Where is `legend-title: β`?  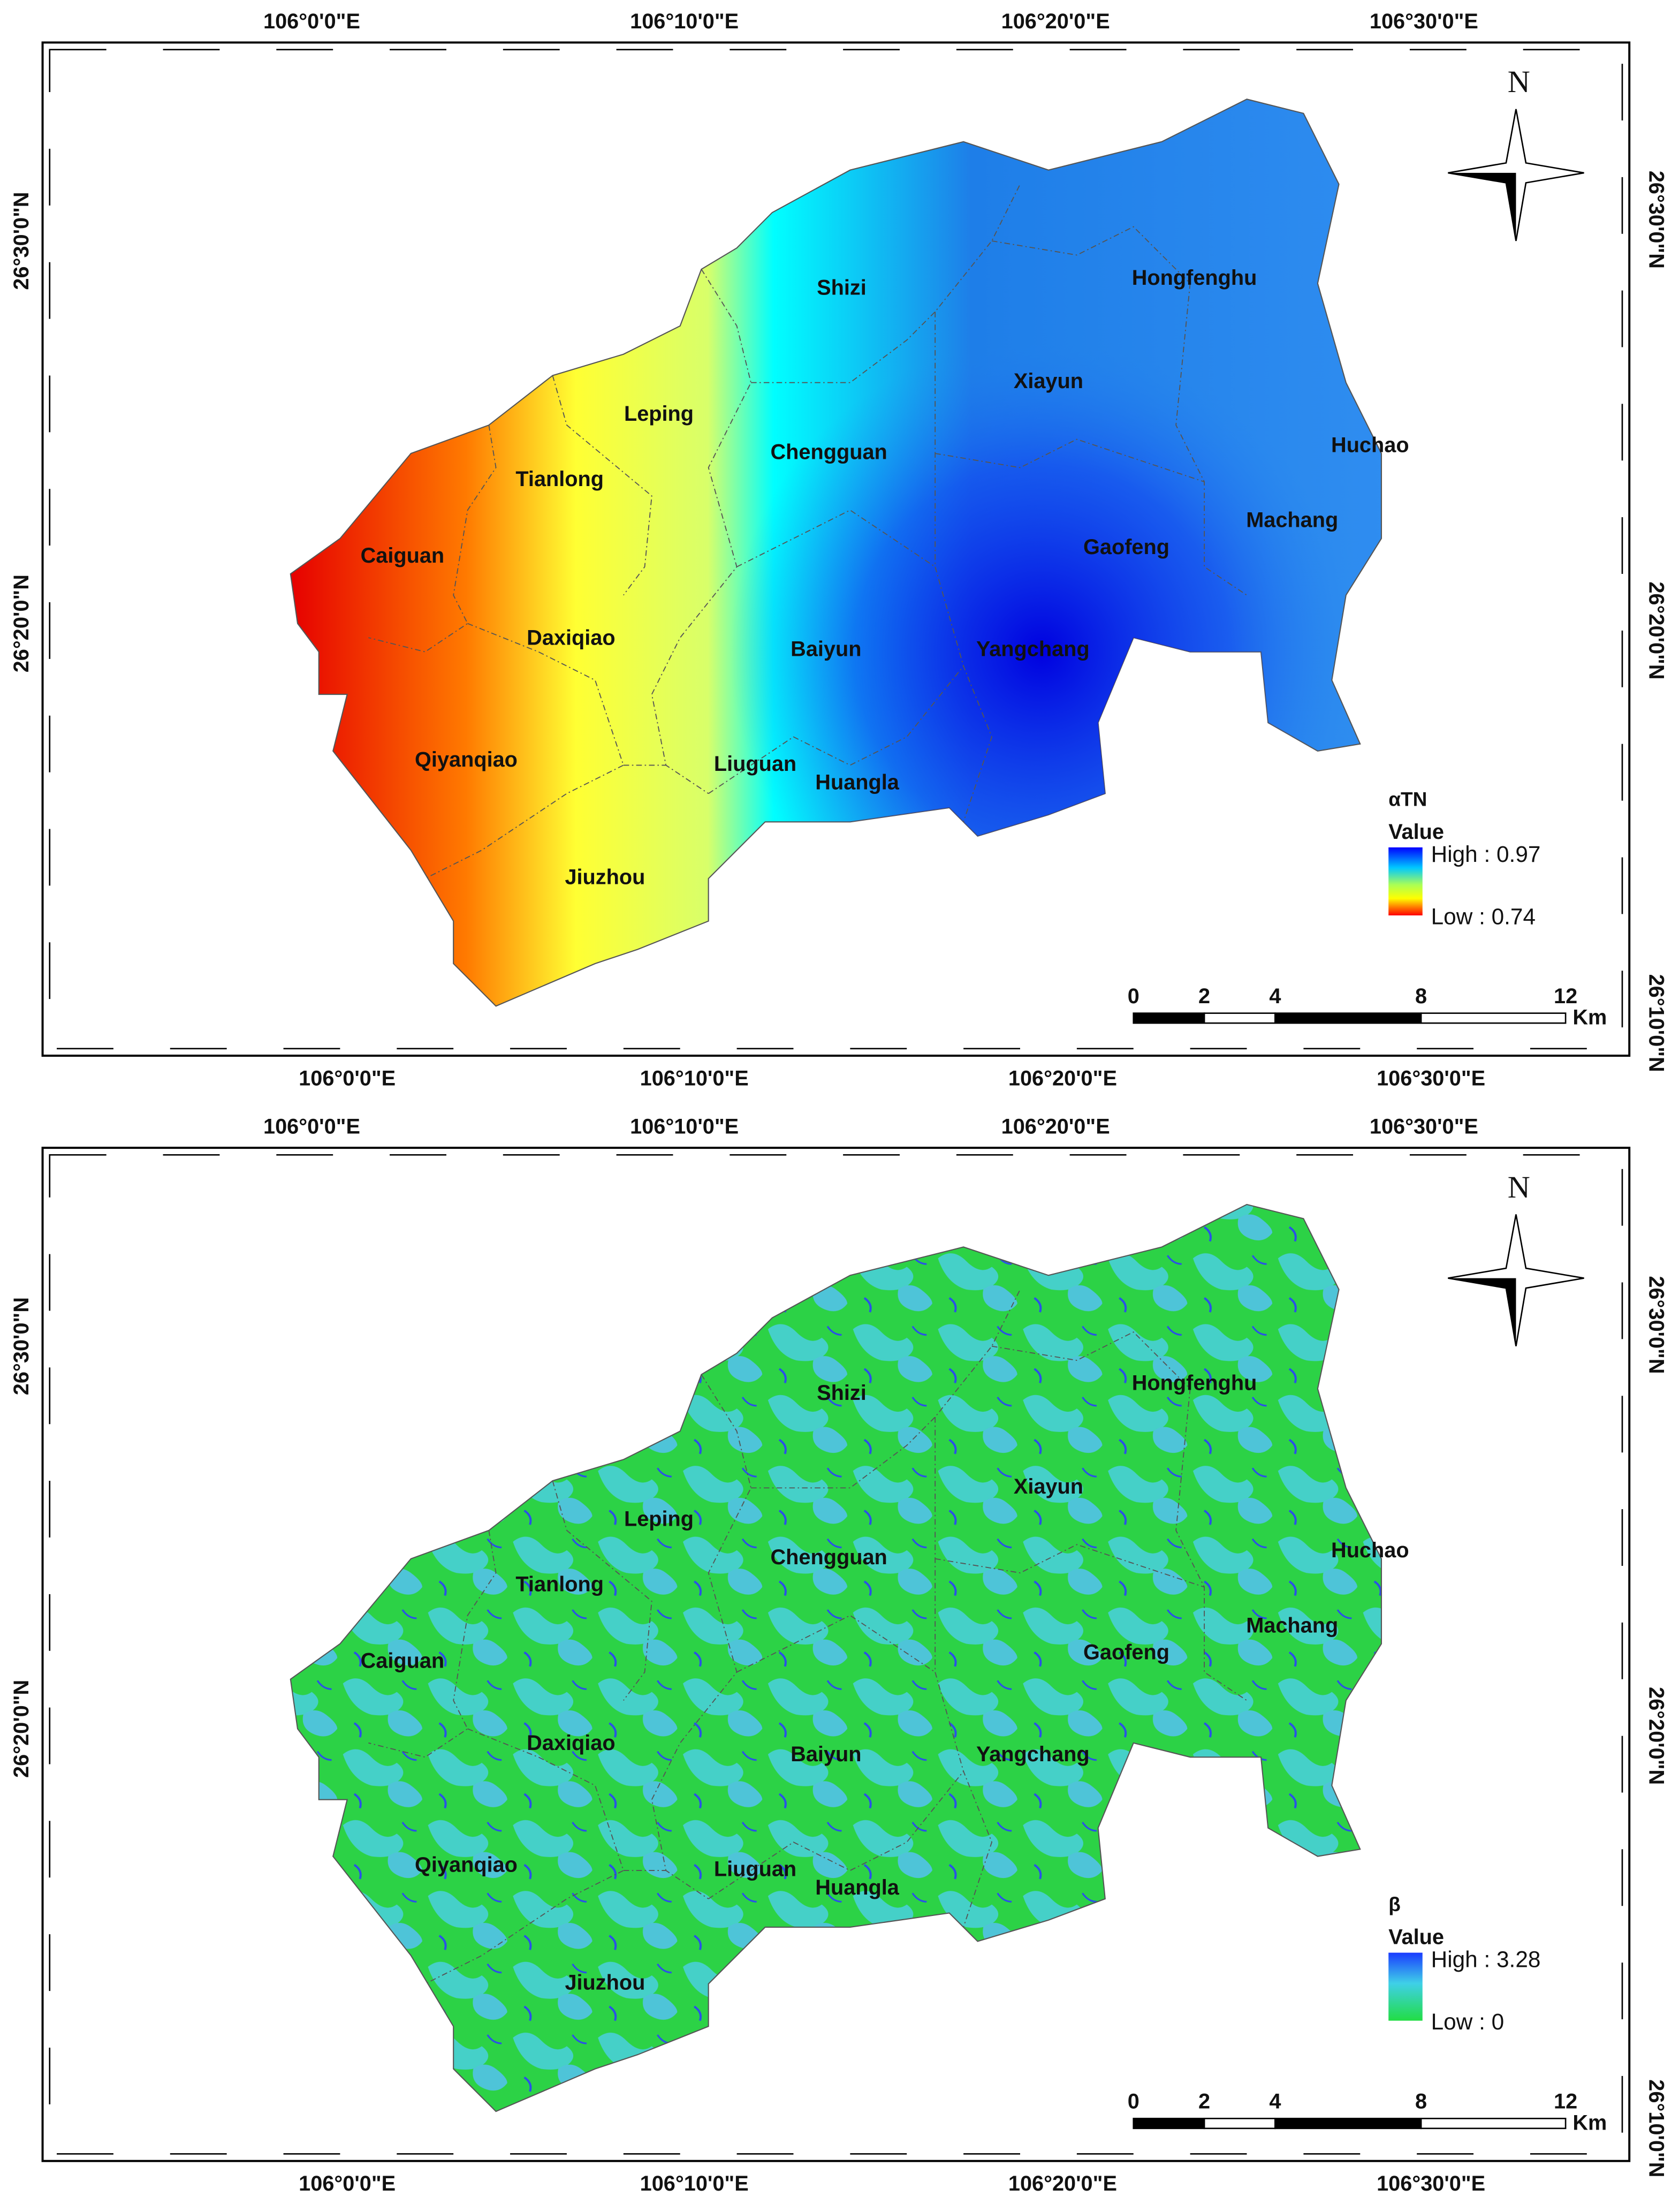
legend-title: β is located at coordinates (1394, 1904).